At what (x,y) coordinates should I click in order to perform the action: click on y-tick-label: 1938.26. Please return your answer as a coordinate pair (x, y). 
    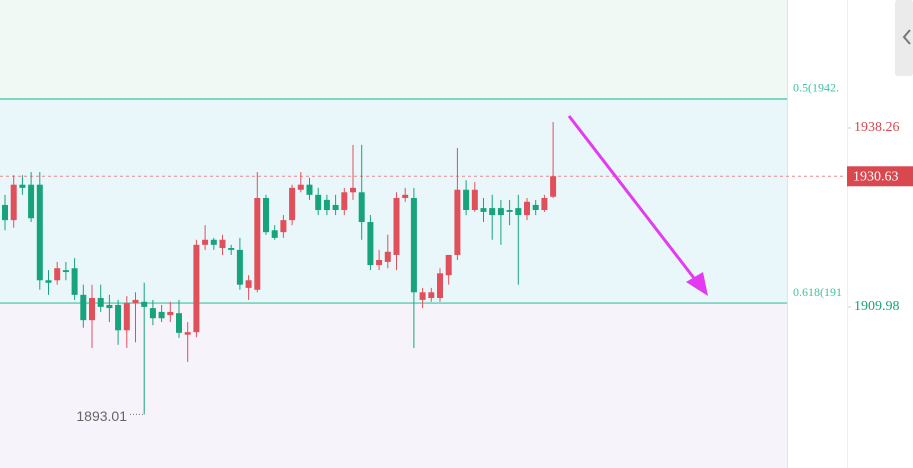
    Looking at the image, I should click on (877, 127).